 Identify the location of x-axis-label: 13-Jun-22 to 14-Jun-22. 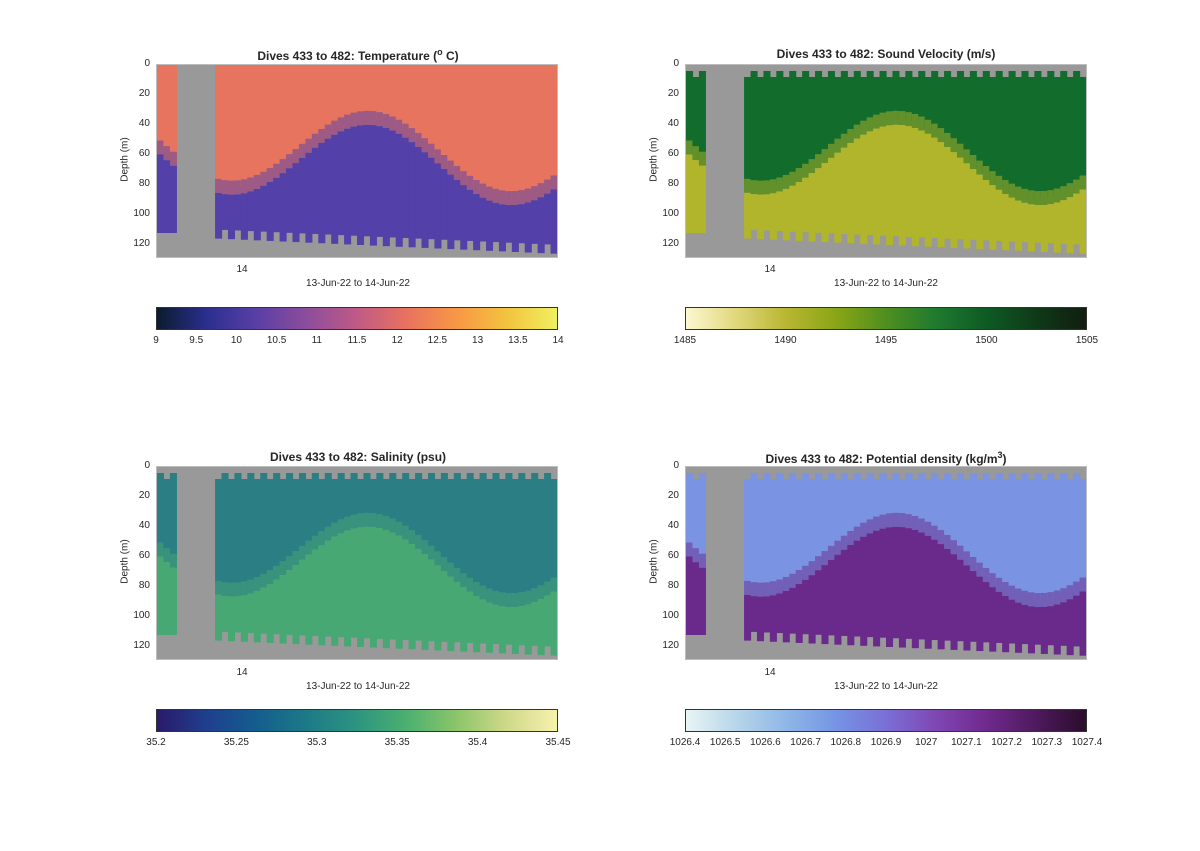
(358, 283).